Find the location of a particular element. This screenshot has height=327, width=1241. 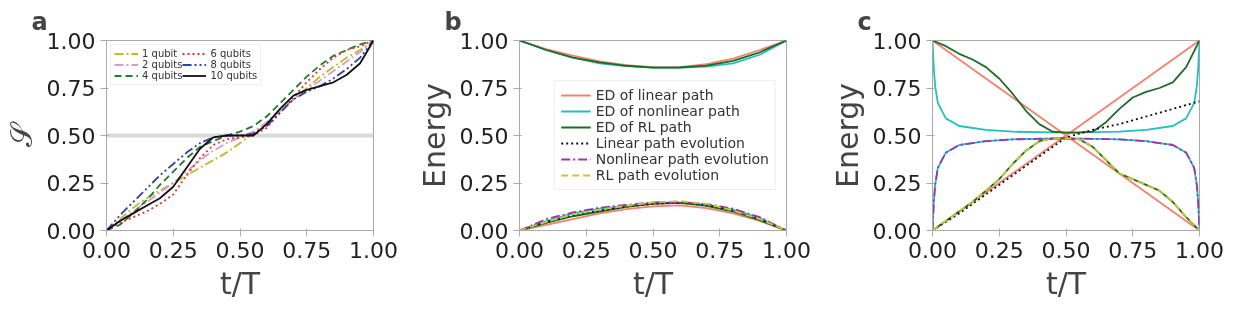

chart-title: c is located at coordinates (864, 21).